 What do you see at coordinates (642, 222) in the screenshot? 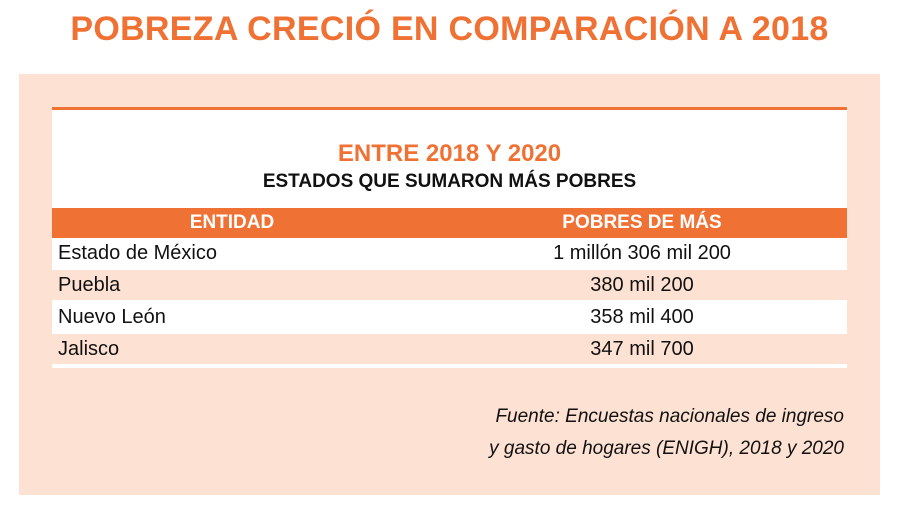
I see `column-header-pobres: POBRES DE MÁS` at bounding box center [642, 222].